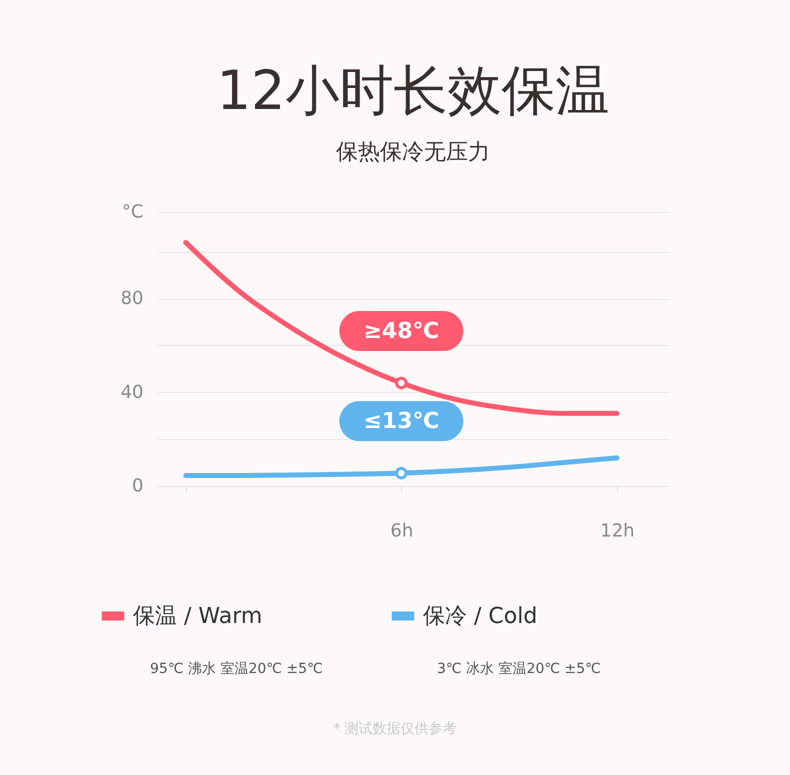 The width and height of the screenshot is (790, 775). What do you see at coordinates (133, 212) in the screenshot?
I see `y-tick-label: °C` at bounding box center [133, 212].